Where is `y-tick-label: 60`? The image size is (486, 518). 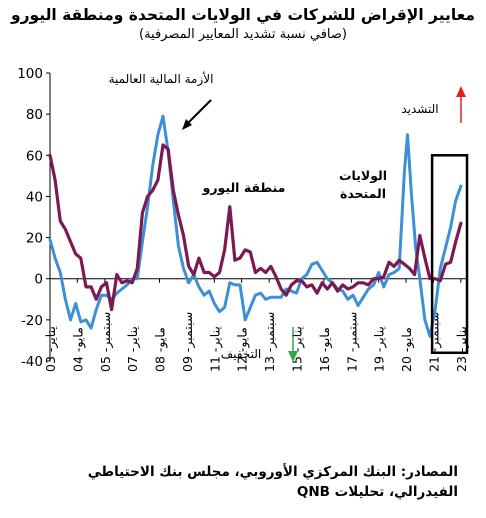 y-tick-label: 60 is located at coordinates (34, 156).